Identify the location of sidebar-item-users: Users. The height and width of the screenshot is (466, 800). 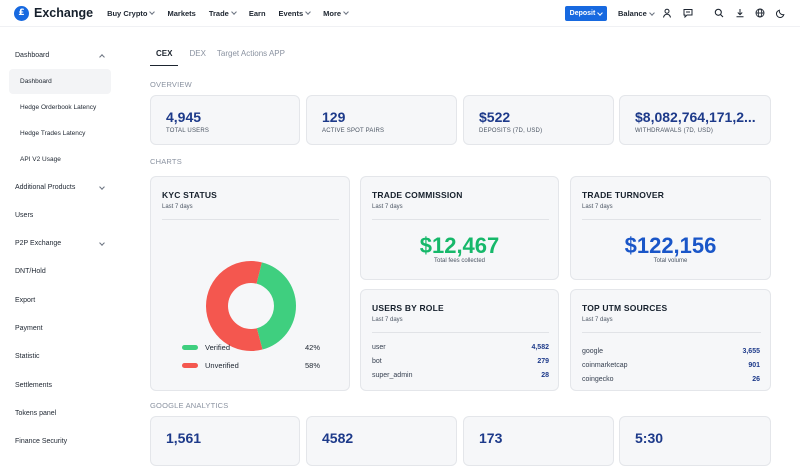
(59, 215).